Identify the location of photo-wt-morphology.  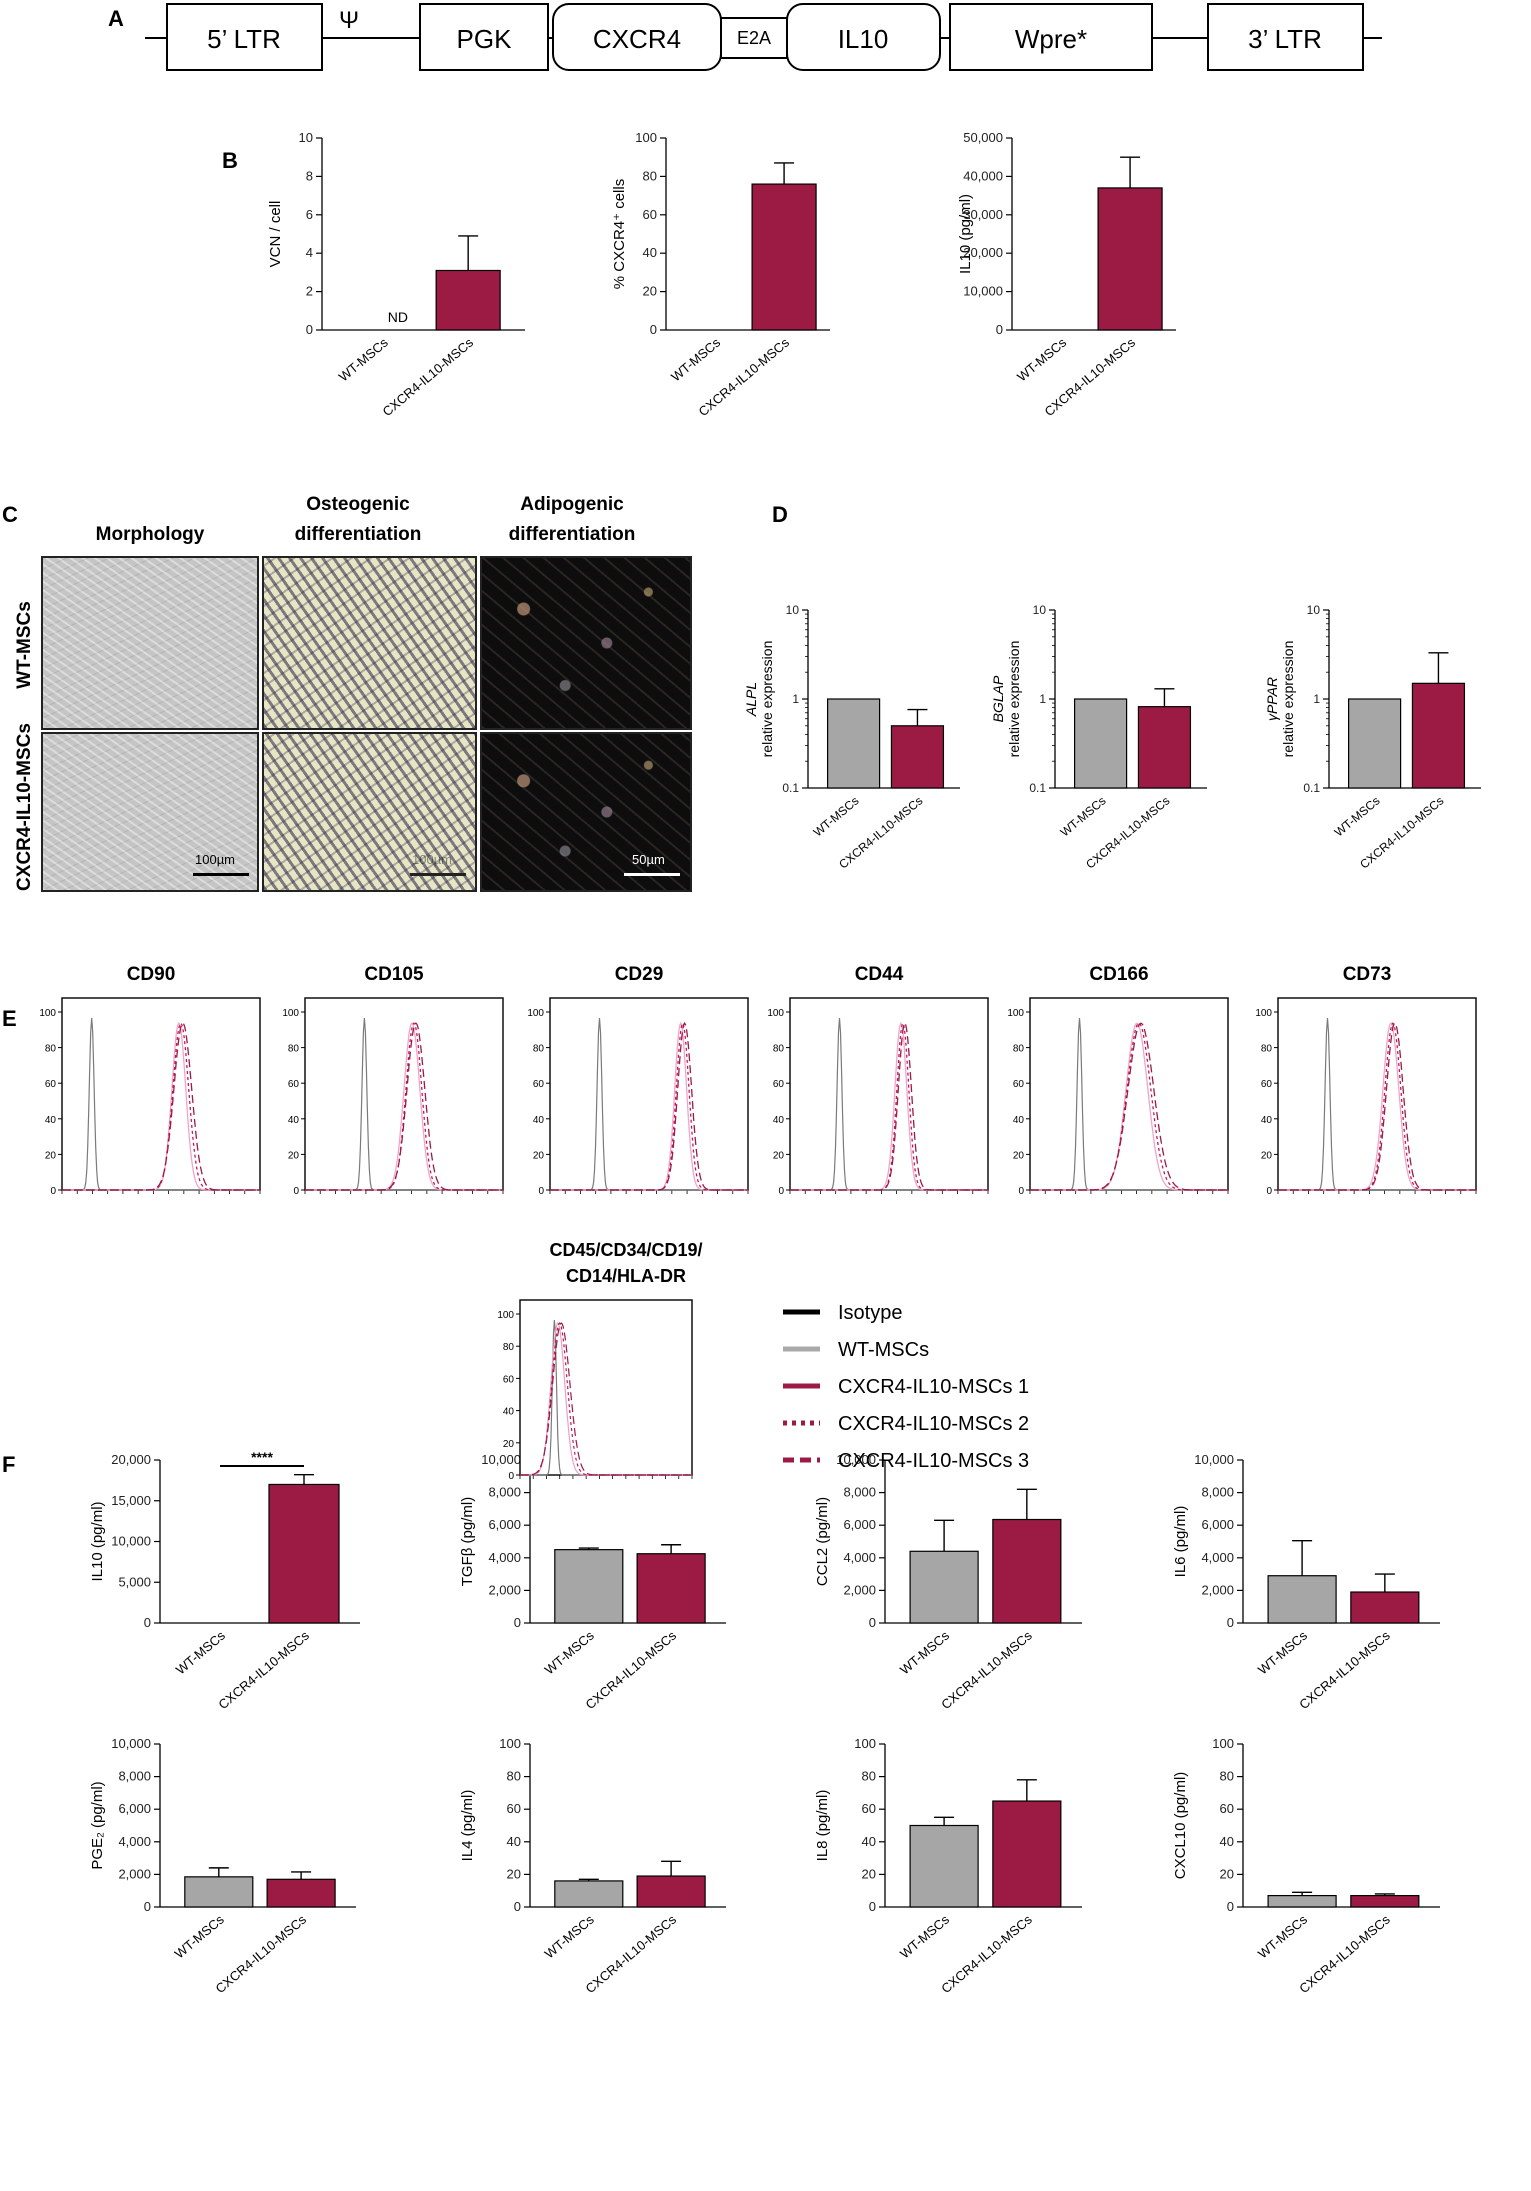
(150, 643).